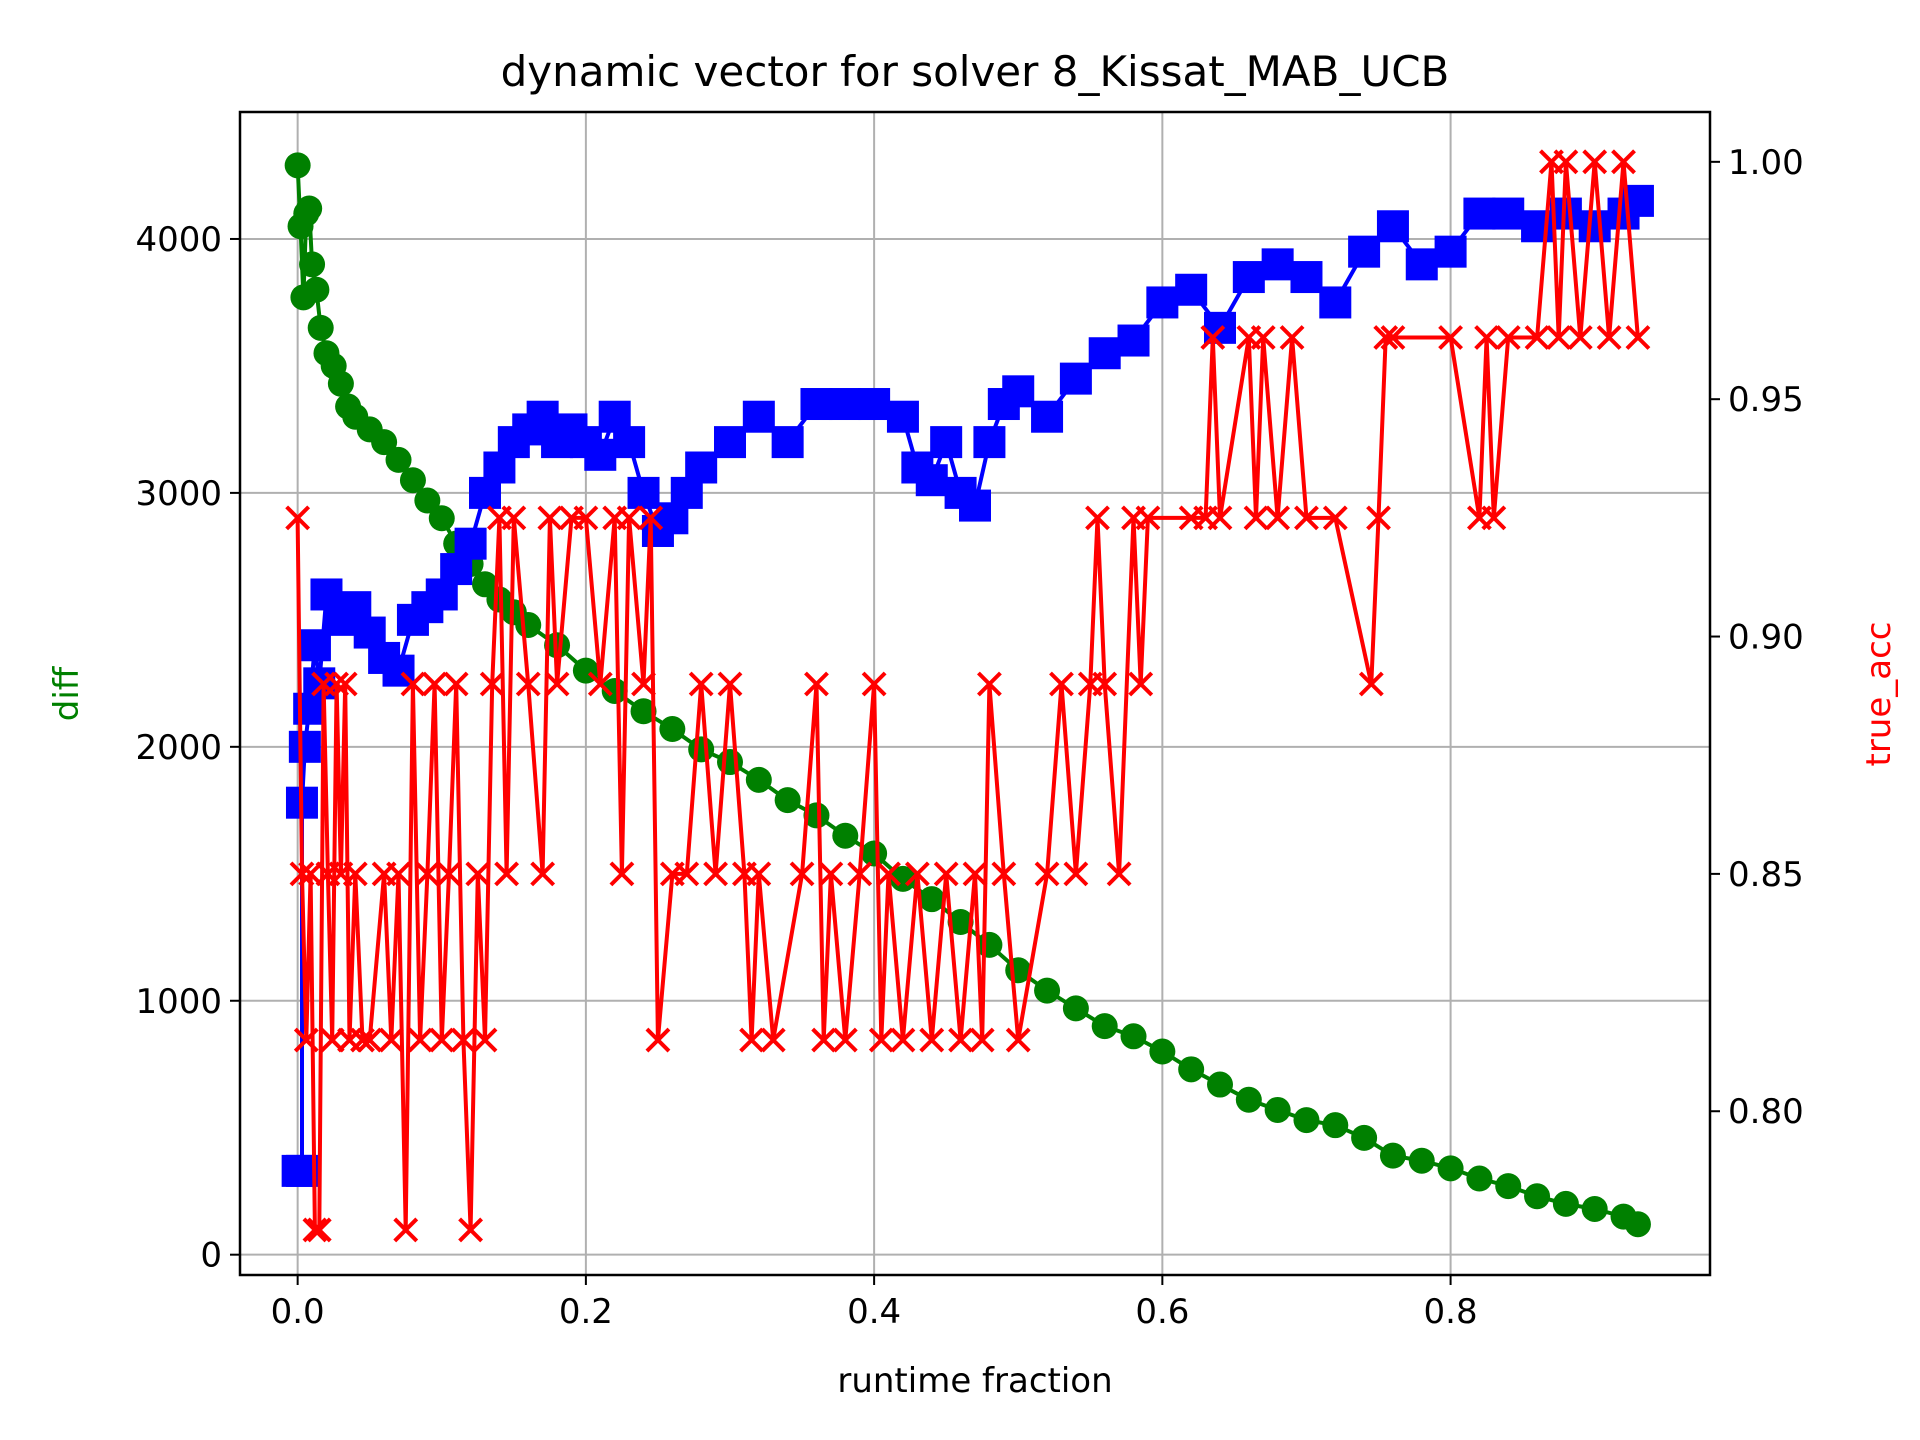  What do you see at coordinates (178, 1002) in the screenshot?
I see `left-y-tick-label: 1000` at bounding box center [178, 1002].